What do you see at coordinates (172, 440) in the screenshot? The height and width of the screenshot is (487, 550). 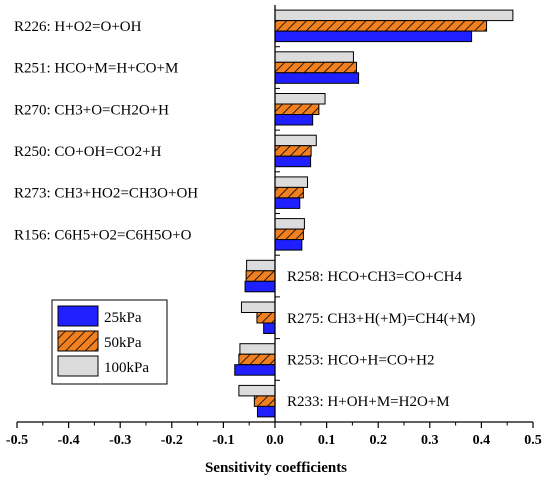 I see `x-tick-label-3: -0.2` at bounding box center [172, 440].